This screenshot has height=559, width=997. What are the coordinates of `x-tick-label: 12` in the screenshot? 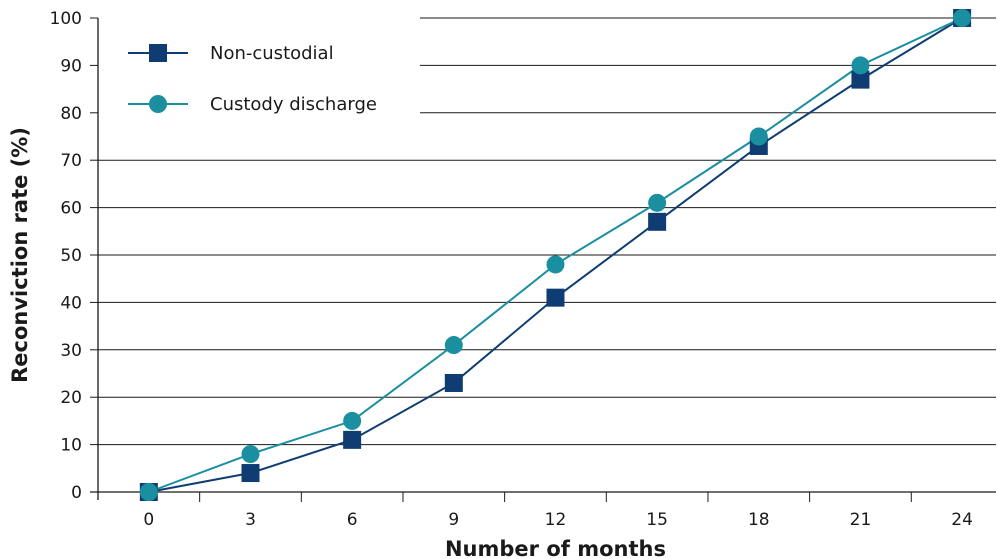 It's located at (556, 520).